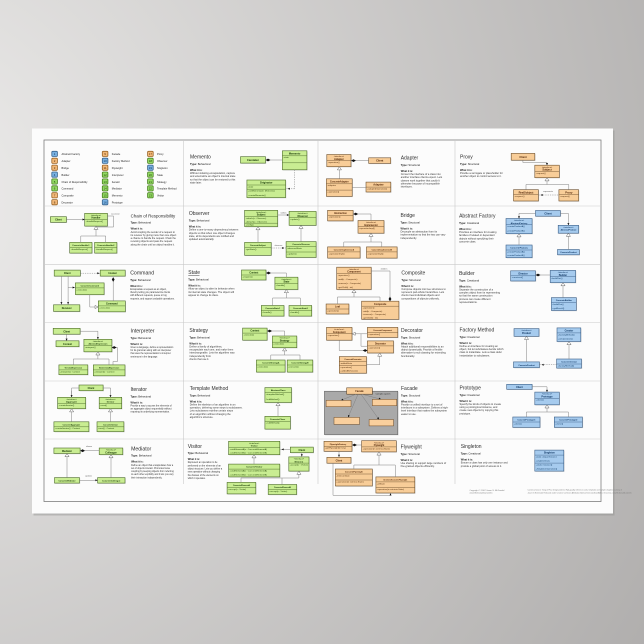 The image size is (644, 644). I want to click on svg-text: ConcreteProduct, so click(526, 365).